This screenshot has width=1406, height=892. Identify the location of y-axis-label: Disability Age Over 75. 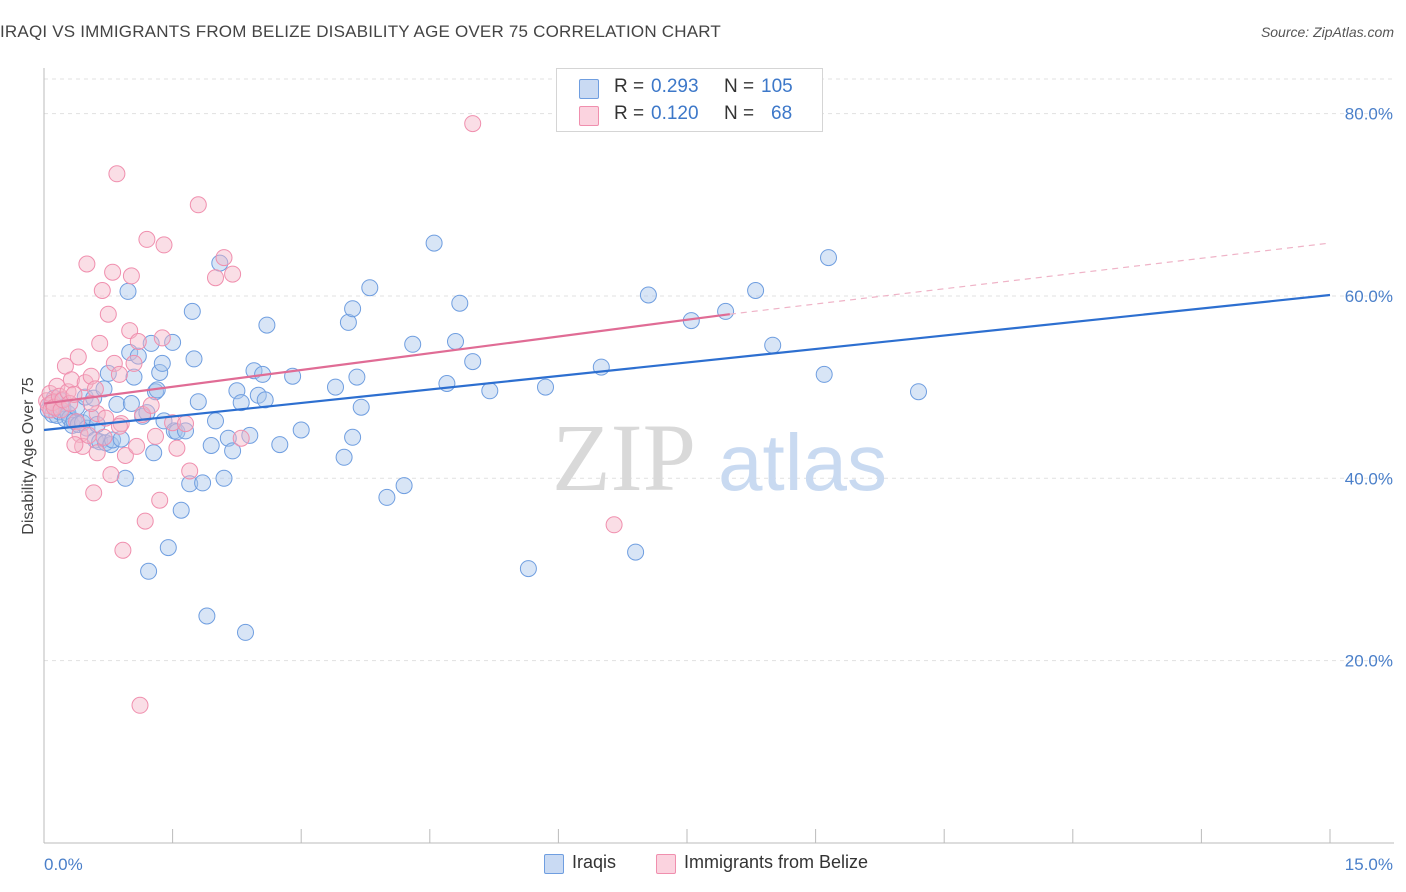
(28, 456).